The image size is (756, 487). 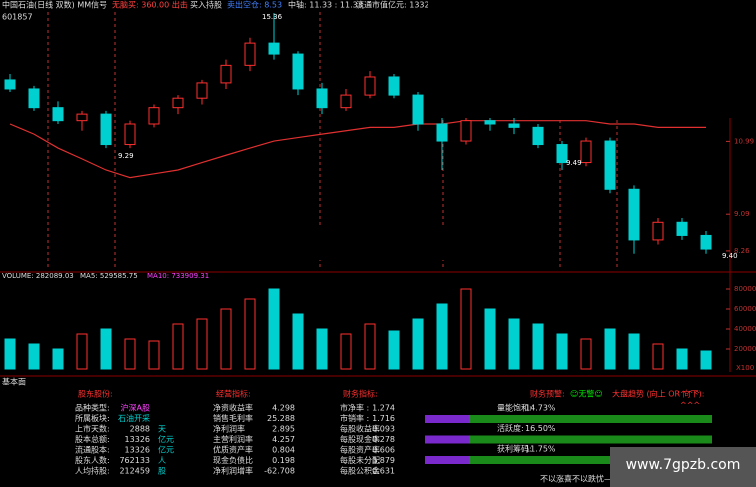 What do you see at coordinates (206, 5) in the screenshot?
I see `hold: 买入持股` at bounding box center [206, 5].